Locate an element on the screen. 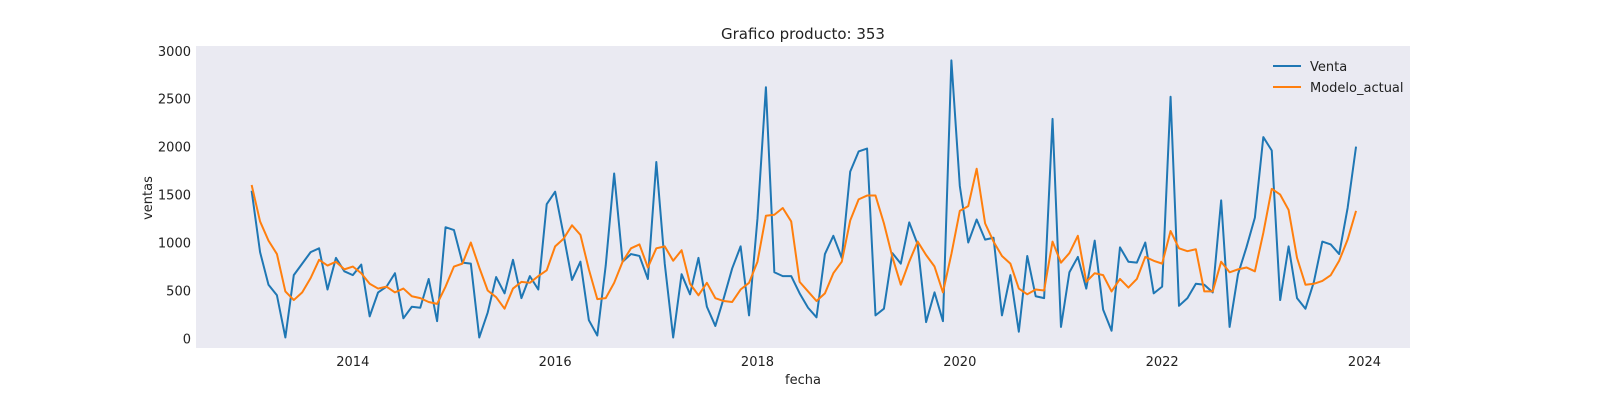  x-tick-label: 2024 is located at coordinates (1364, 362).